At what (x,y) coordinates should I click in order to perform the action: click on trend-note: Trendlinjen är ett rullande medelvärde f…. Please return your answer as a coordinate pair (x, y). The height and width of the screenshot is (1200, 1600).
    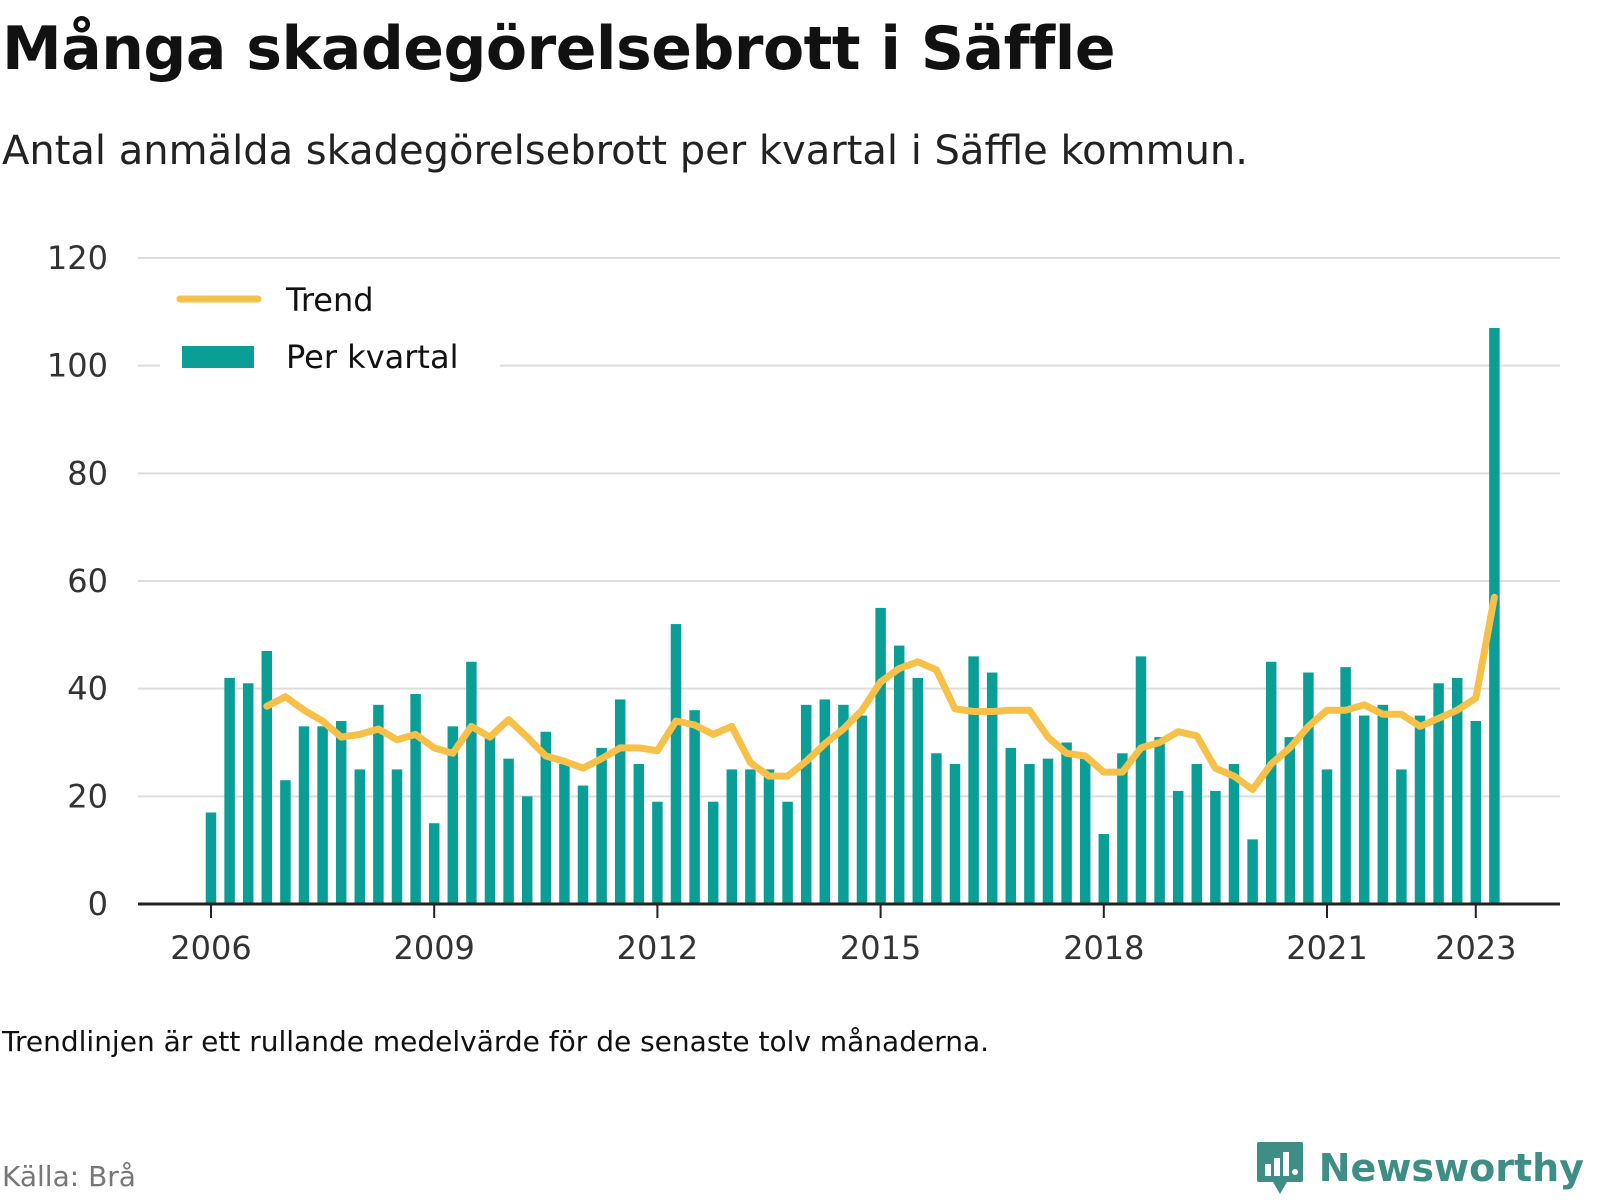
    Looking at the image, I should click on (496, 1041).